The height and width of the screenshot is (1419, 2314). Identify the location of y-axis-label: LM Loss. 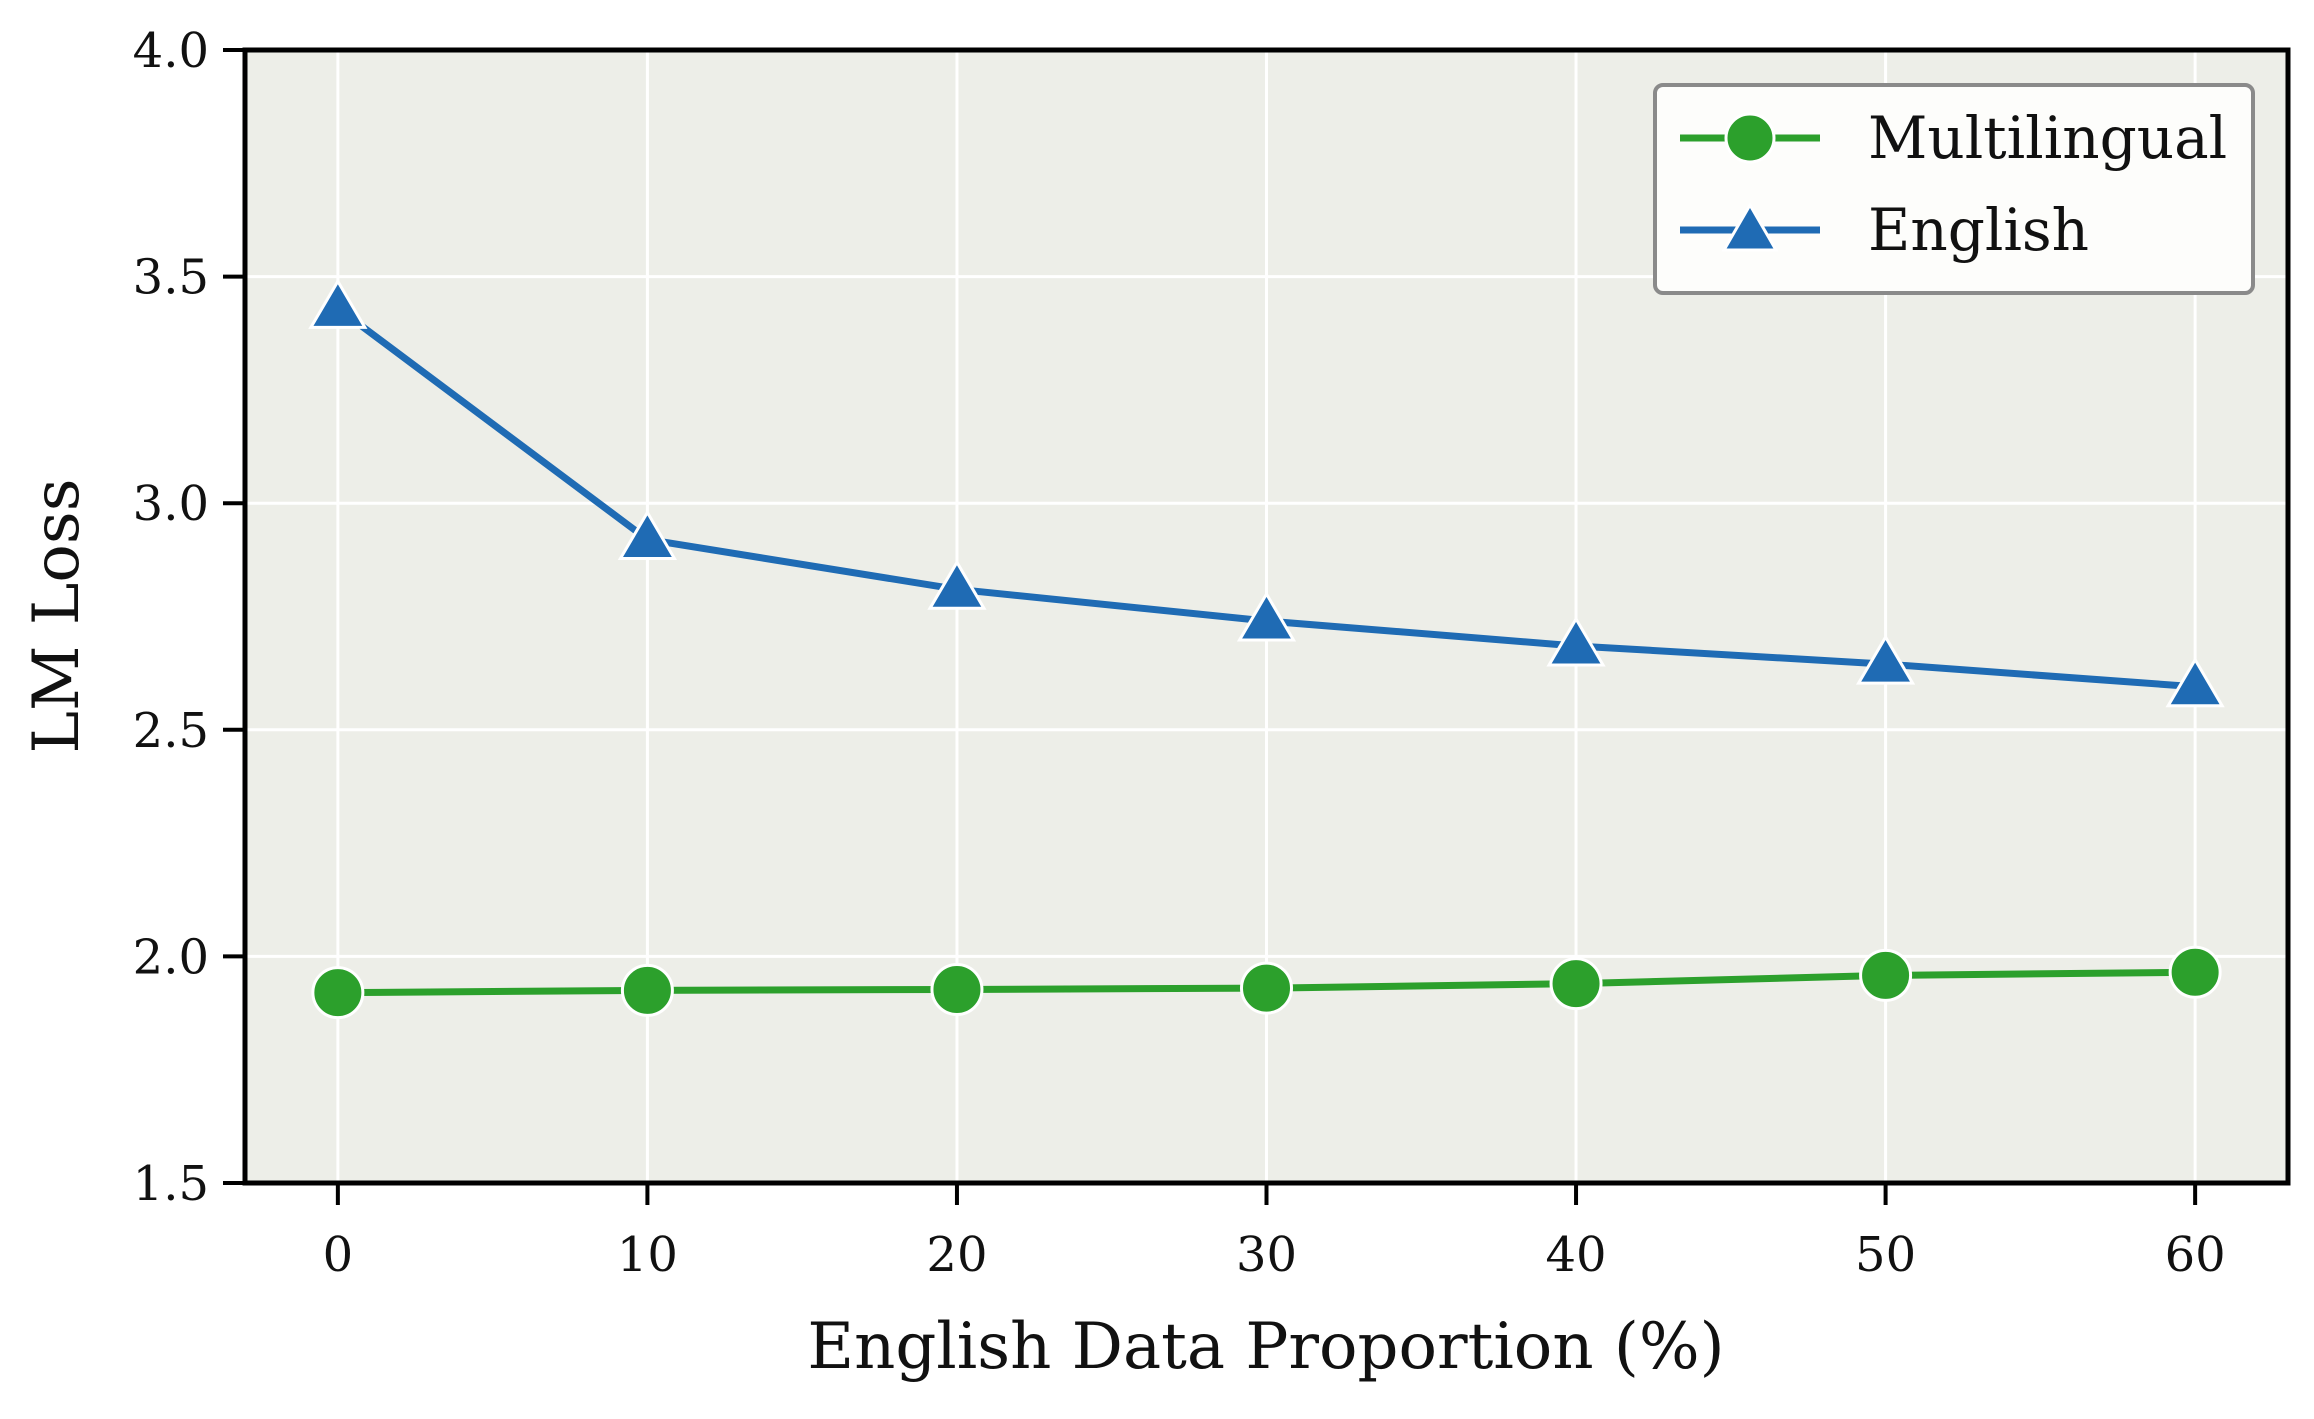
(57, 615).